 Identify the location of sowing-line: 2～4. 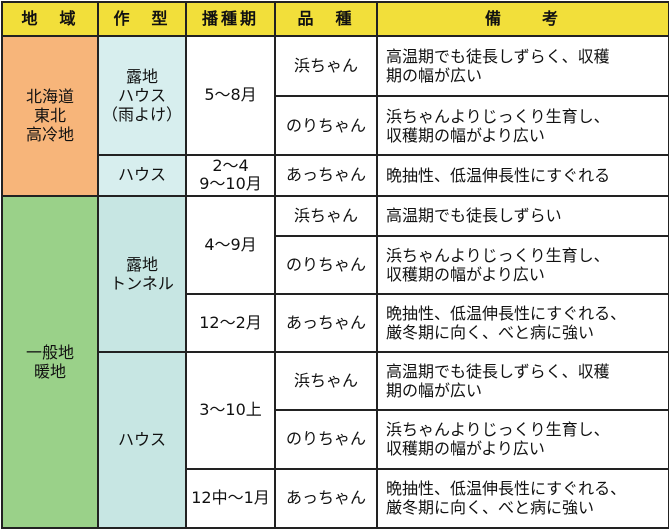
(230, 166).